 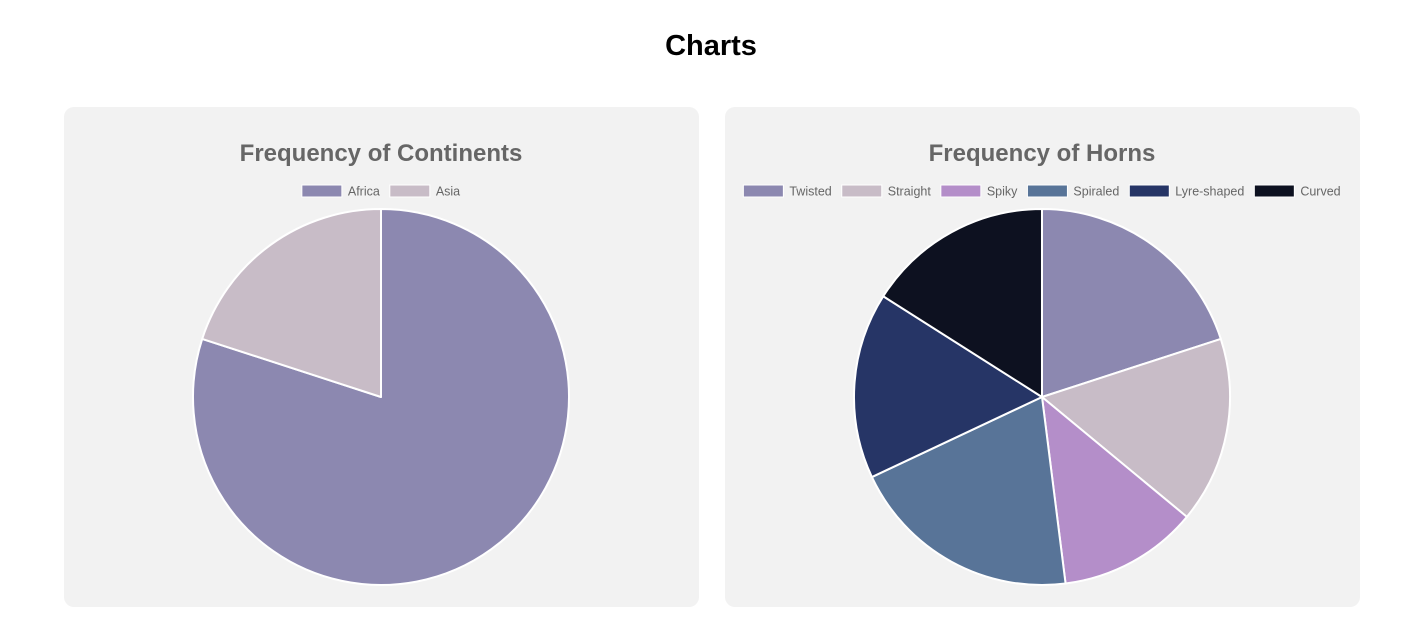 I want to click on horns-slice-twisted, so click(x=1131, y=303).